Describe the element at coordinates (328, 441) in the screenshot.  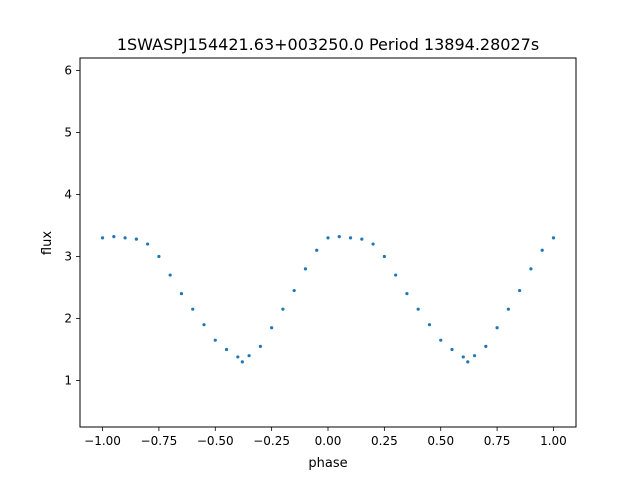
I see `x-tick-label: 0.00` at that location.